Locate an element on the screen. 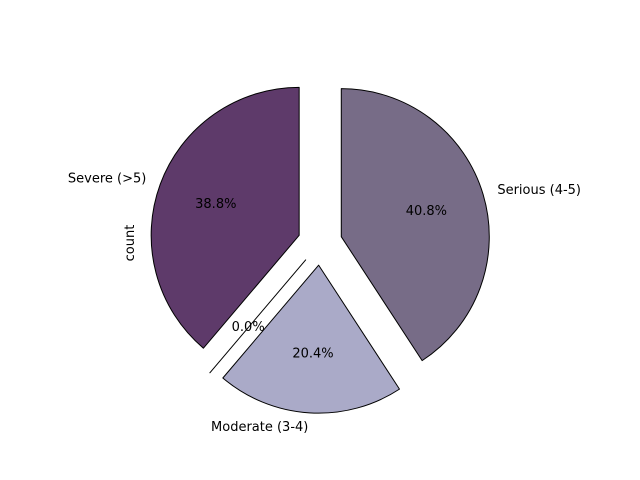  y-axis-label: count is located at coordinates (130, 243).